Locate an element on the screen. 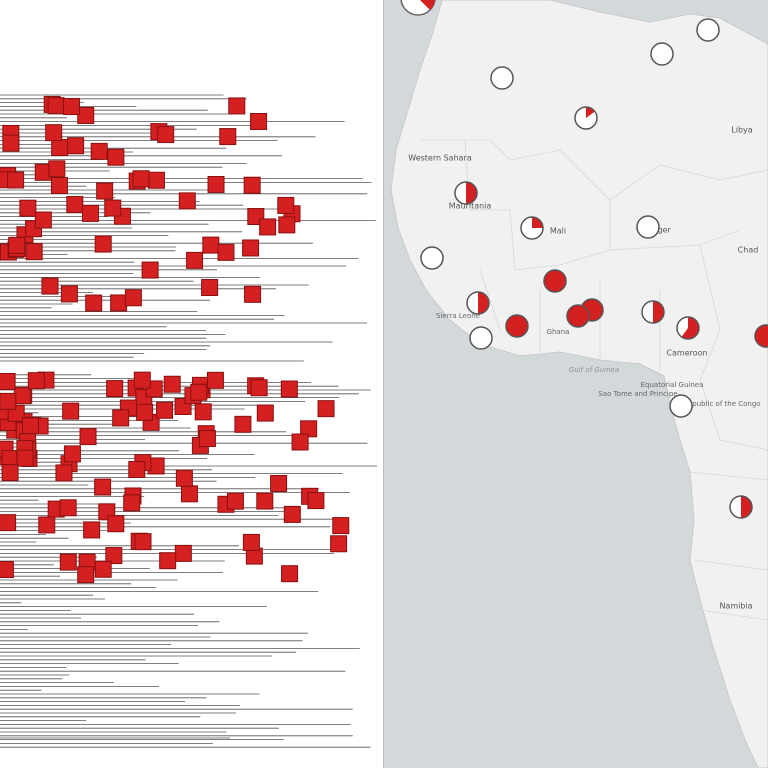 The image size is (768, 768). place-label: Sao Tome and Principe is located at coordinates (637, 394).